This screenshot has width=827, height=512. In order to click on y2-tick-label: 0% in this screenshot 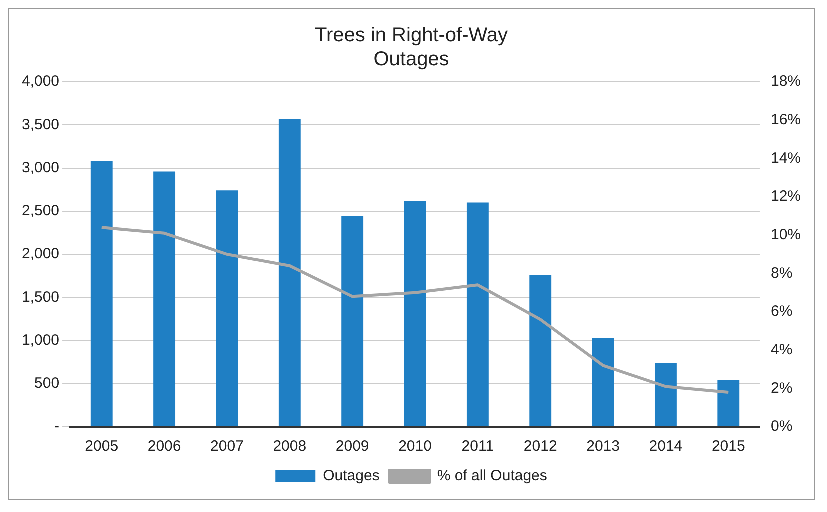, I will do `click(781, 427)`.